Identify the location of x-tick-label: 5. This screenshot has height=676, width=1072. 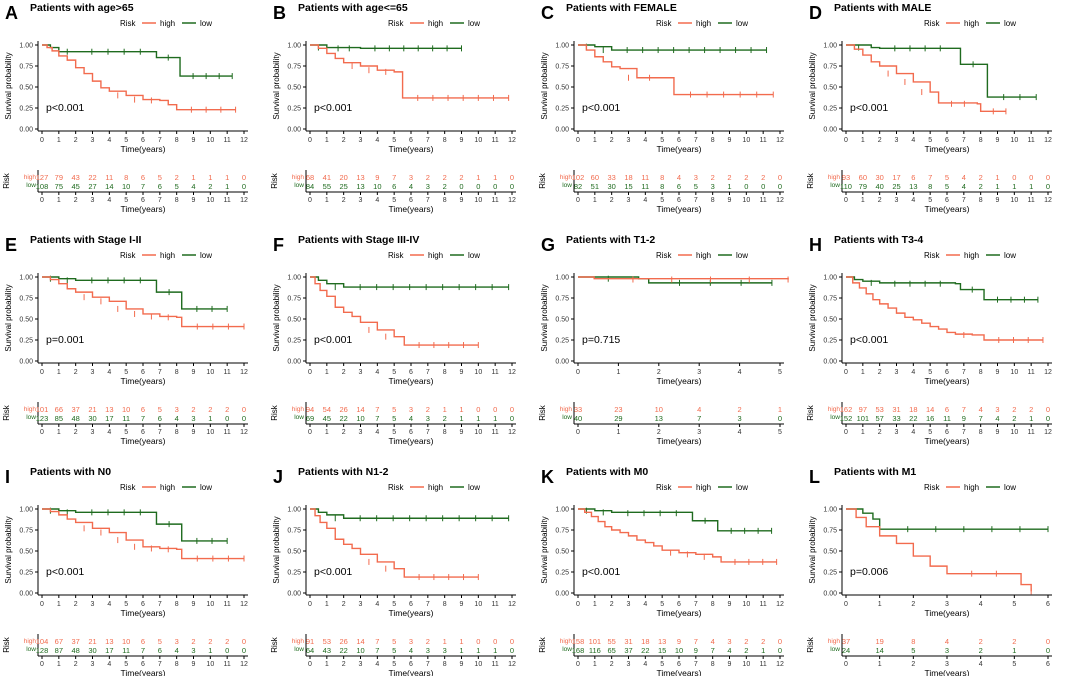
(126, 140).